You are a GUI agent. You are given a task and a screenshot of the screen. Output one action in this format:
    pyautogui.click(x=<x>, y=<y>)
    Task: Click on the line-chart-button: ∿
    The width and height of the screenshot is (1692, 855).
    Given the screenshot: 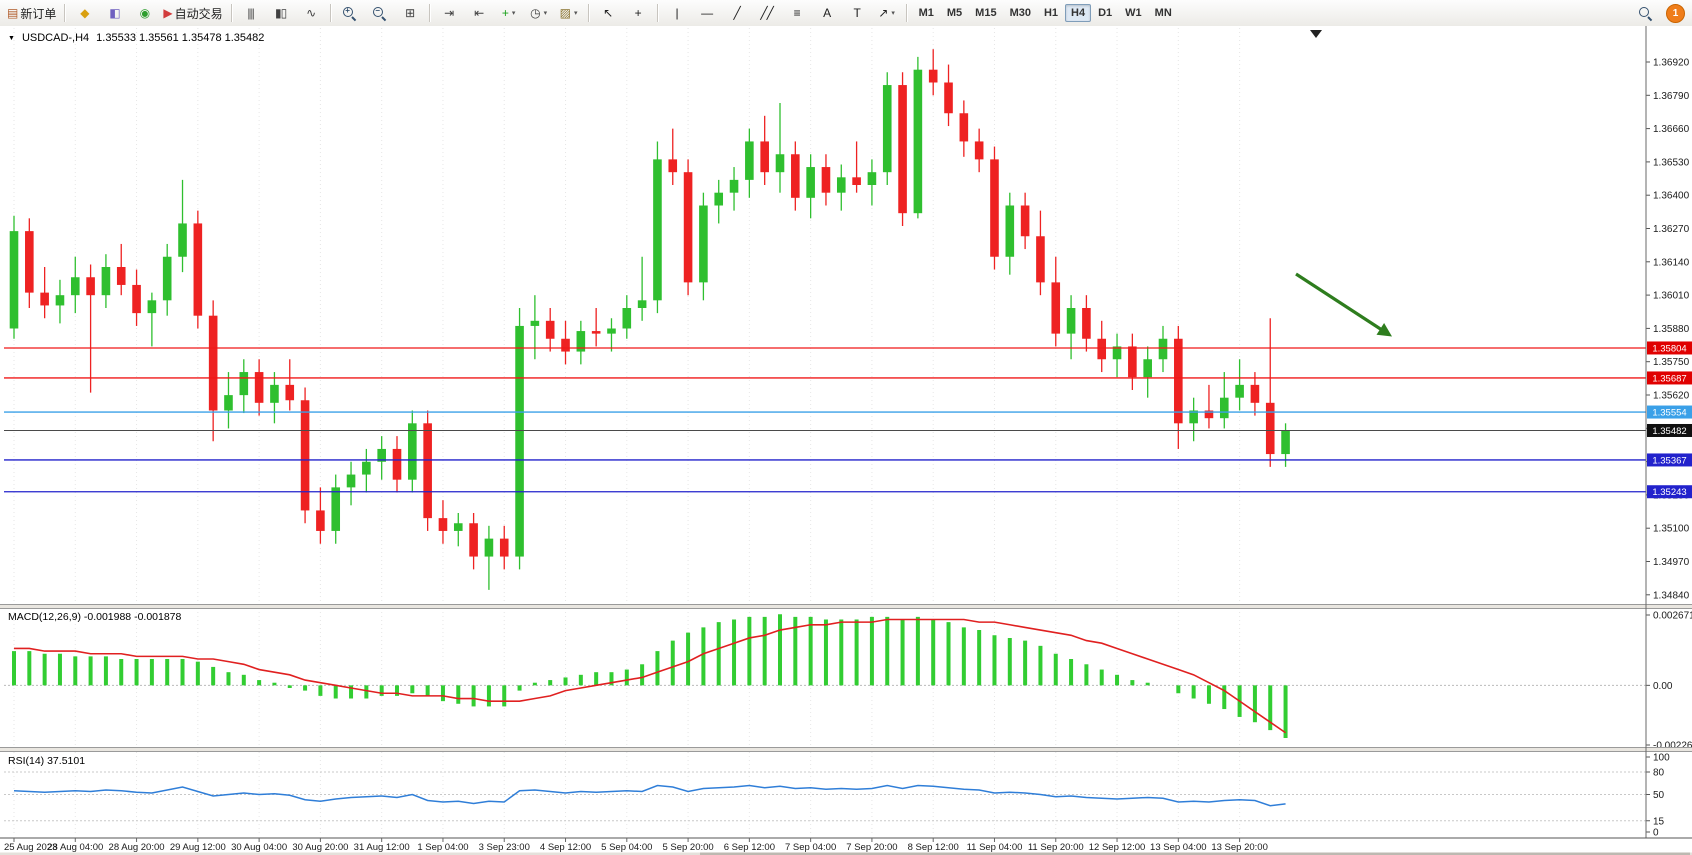 What is the action you would take?
    pyautogui.click(x=311, y=13)
    